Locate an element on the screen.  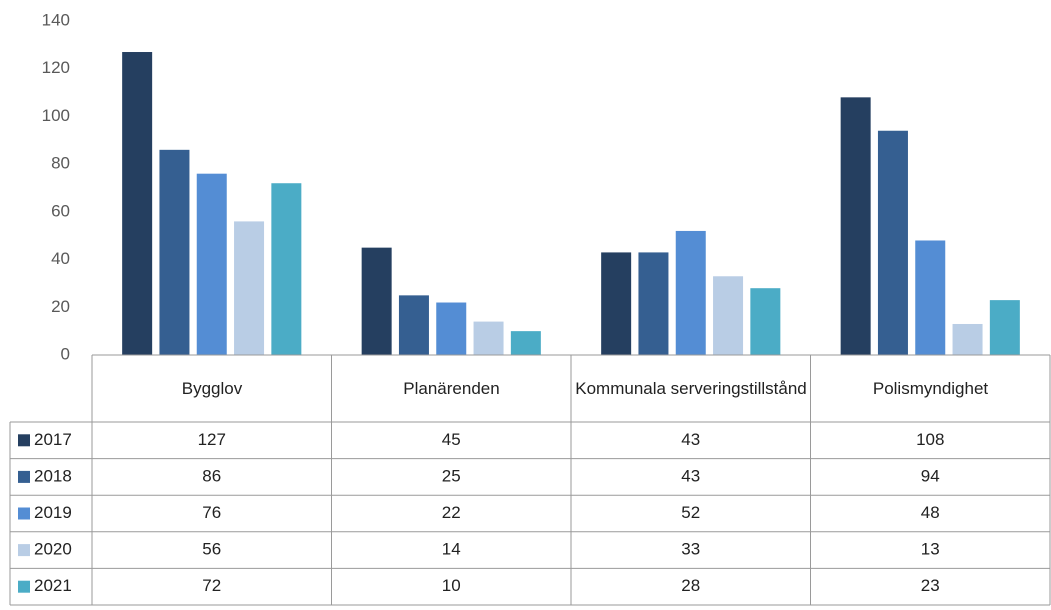
table-value: 52 is located at coordinates (690, 512).